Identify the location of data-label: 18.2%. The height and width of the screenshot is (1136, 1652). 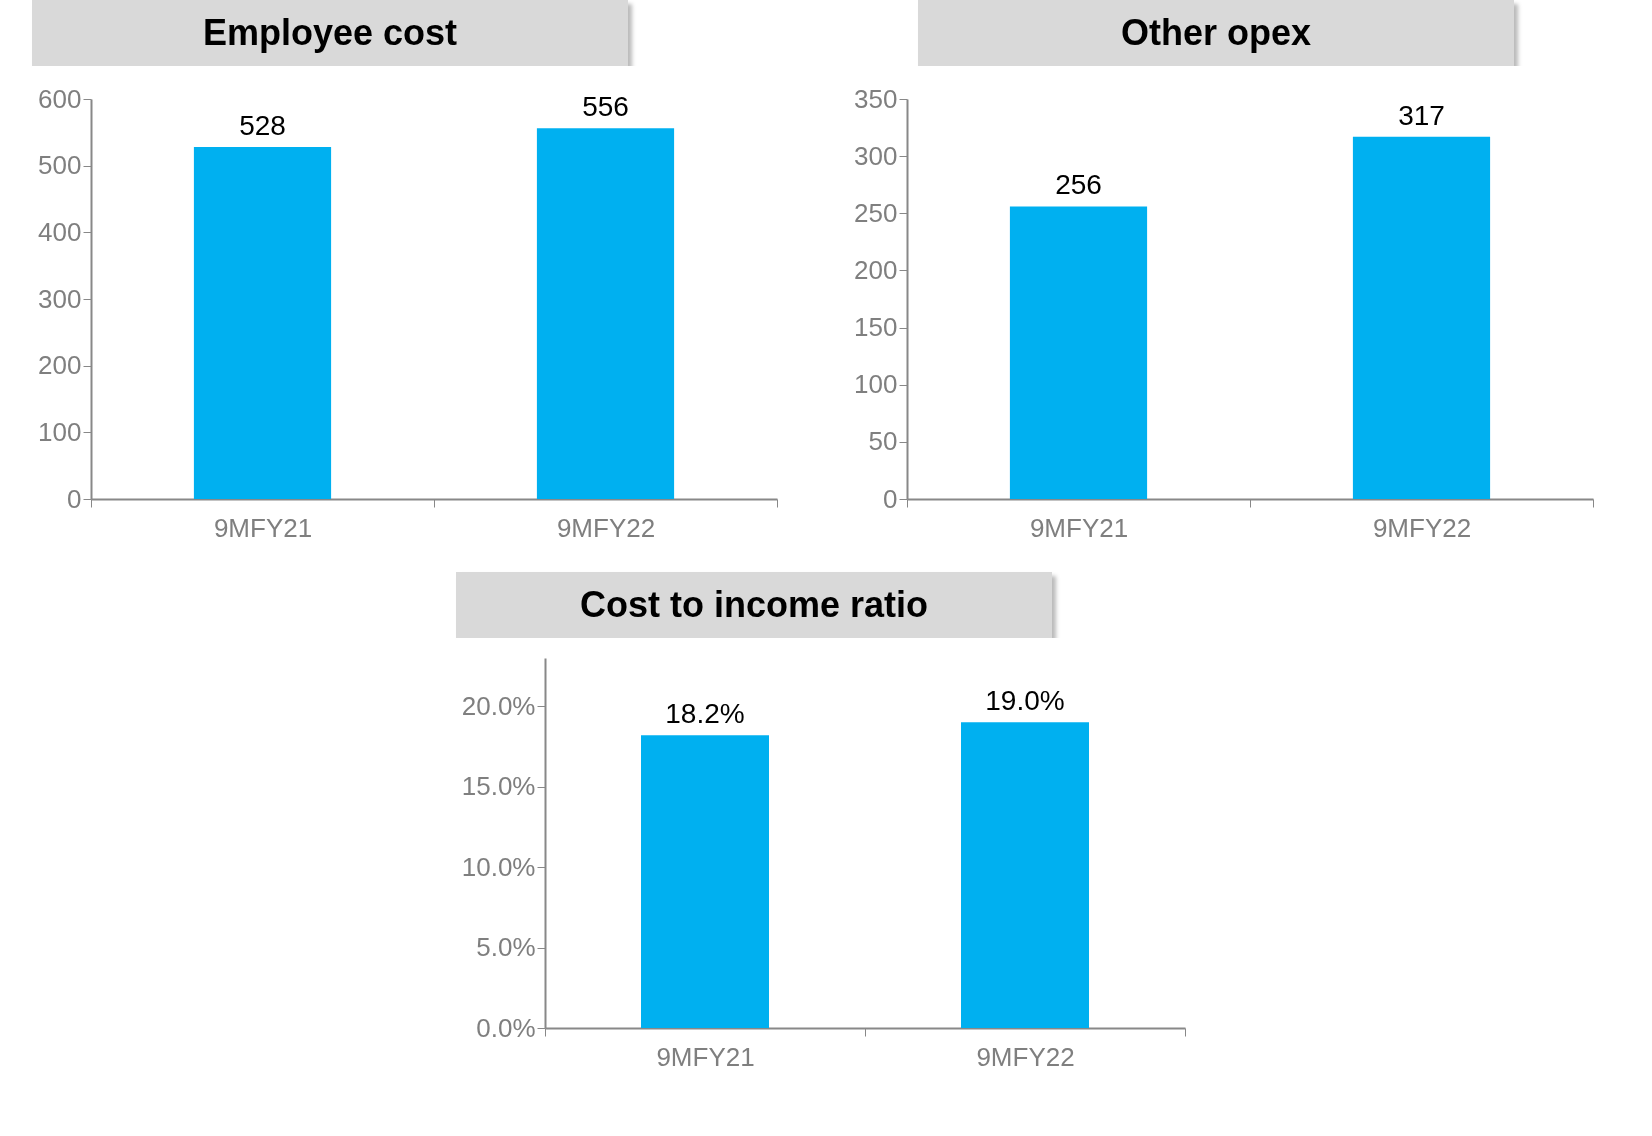
(705, 714).